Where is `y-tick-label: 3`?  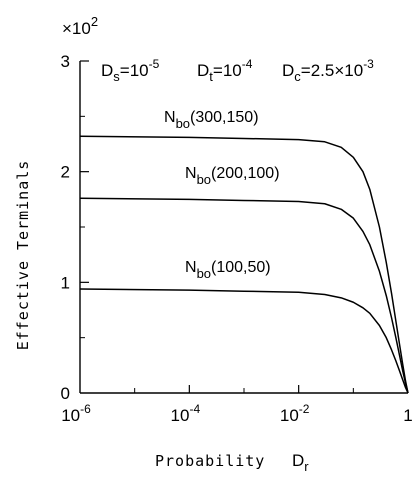 y-tick-label: 3 is located at coordinates (65, 61).